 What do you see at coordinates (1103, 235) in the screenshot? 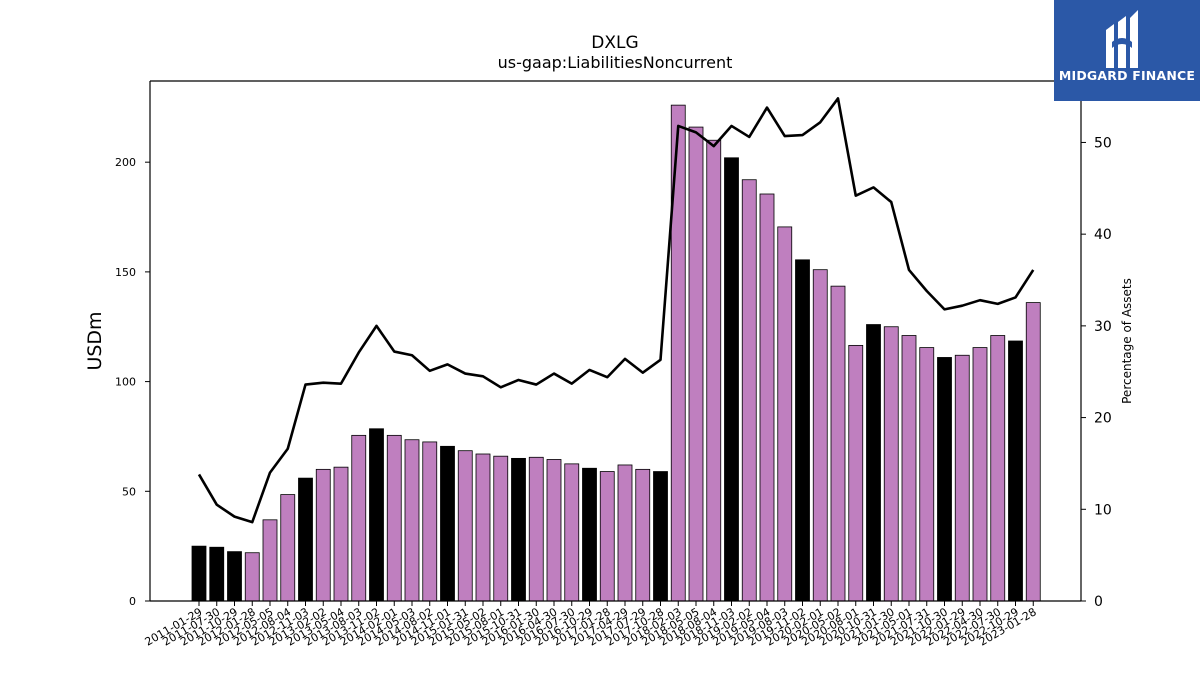
I see `y2-tick-label-40: 40` at bounding box center [1103, 235].